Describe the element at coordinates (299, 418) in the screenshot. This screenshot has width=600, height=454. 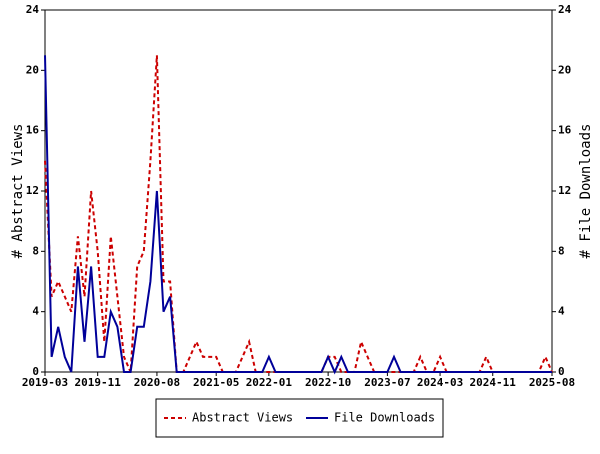
I see `legend` at that location.